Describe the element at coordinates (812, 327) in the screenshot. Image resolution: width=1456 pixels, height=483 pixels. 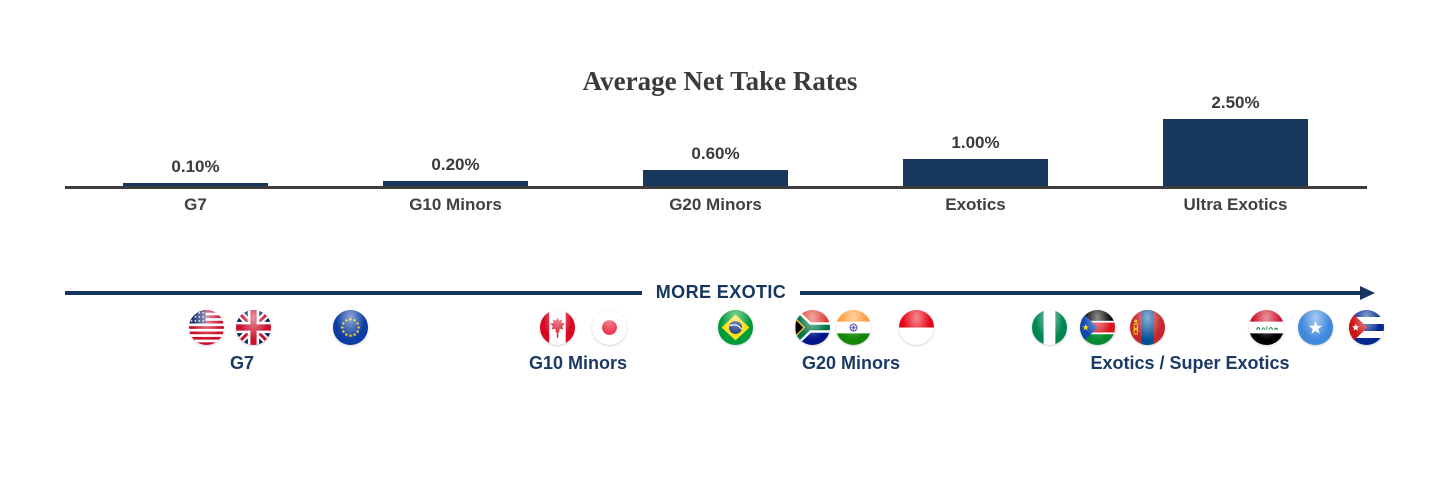
I see `south-africa-flag-icon` at that location.